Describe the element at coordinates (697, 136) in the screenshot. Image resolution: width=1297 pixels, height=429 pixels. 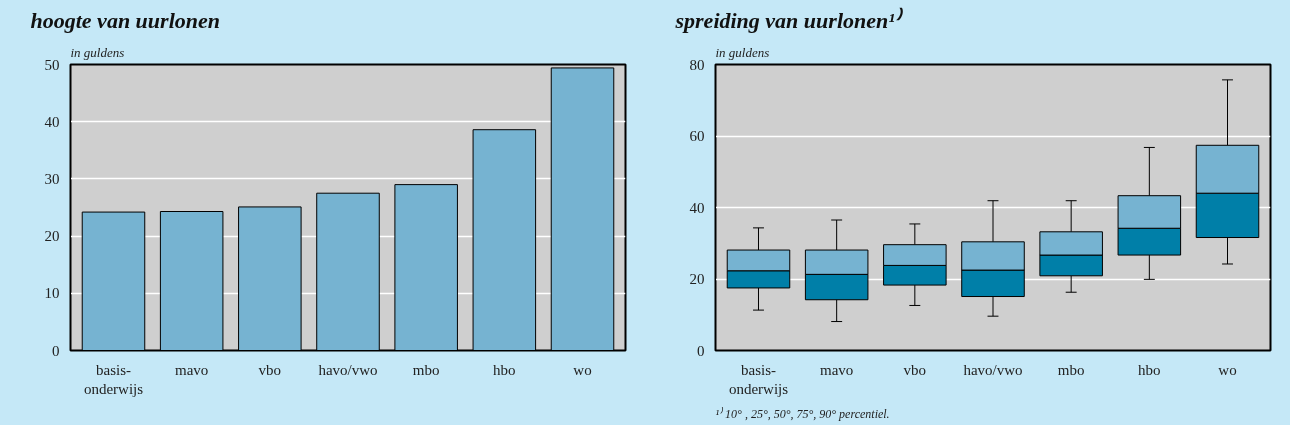
I see `y-tick-label: 60` at that location.